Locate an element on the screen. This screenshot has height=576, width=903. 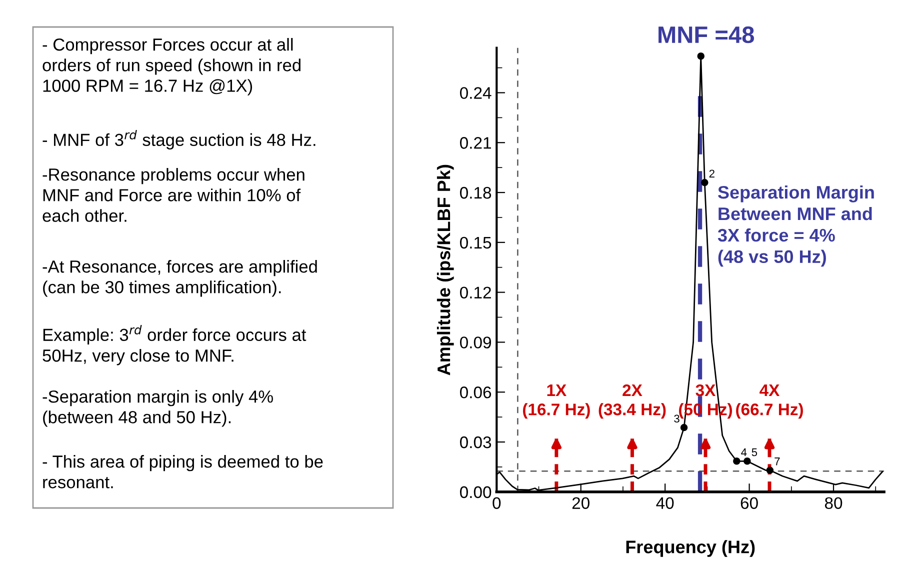
x-tick-label: 20 is located at coordinates (581, 503).